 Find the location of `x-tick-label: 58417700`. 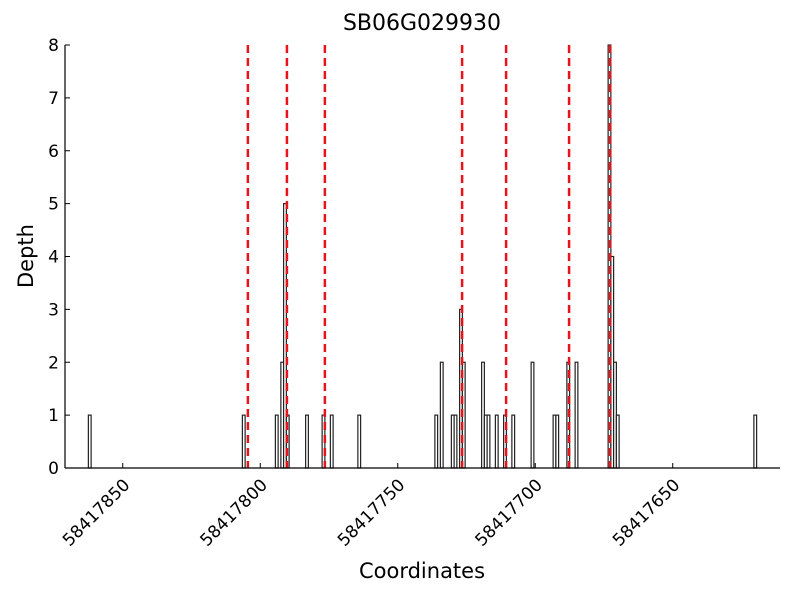

x-tick-label: 58417700 is located at coordinates (508, 512).